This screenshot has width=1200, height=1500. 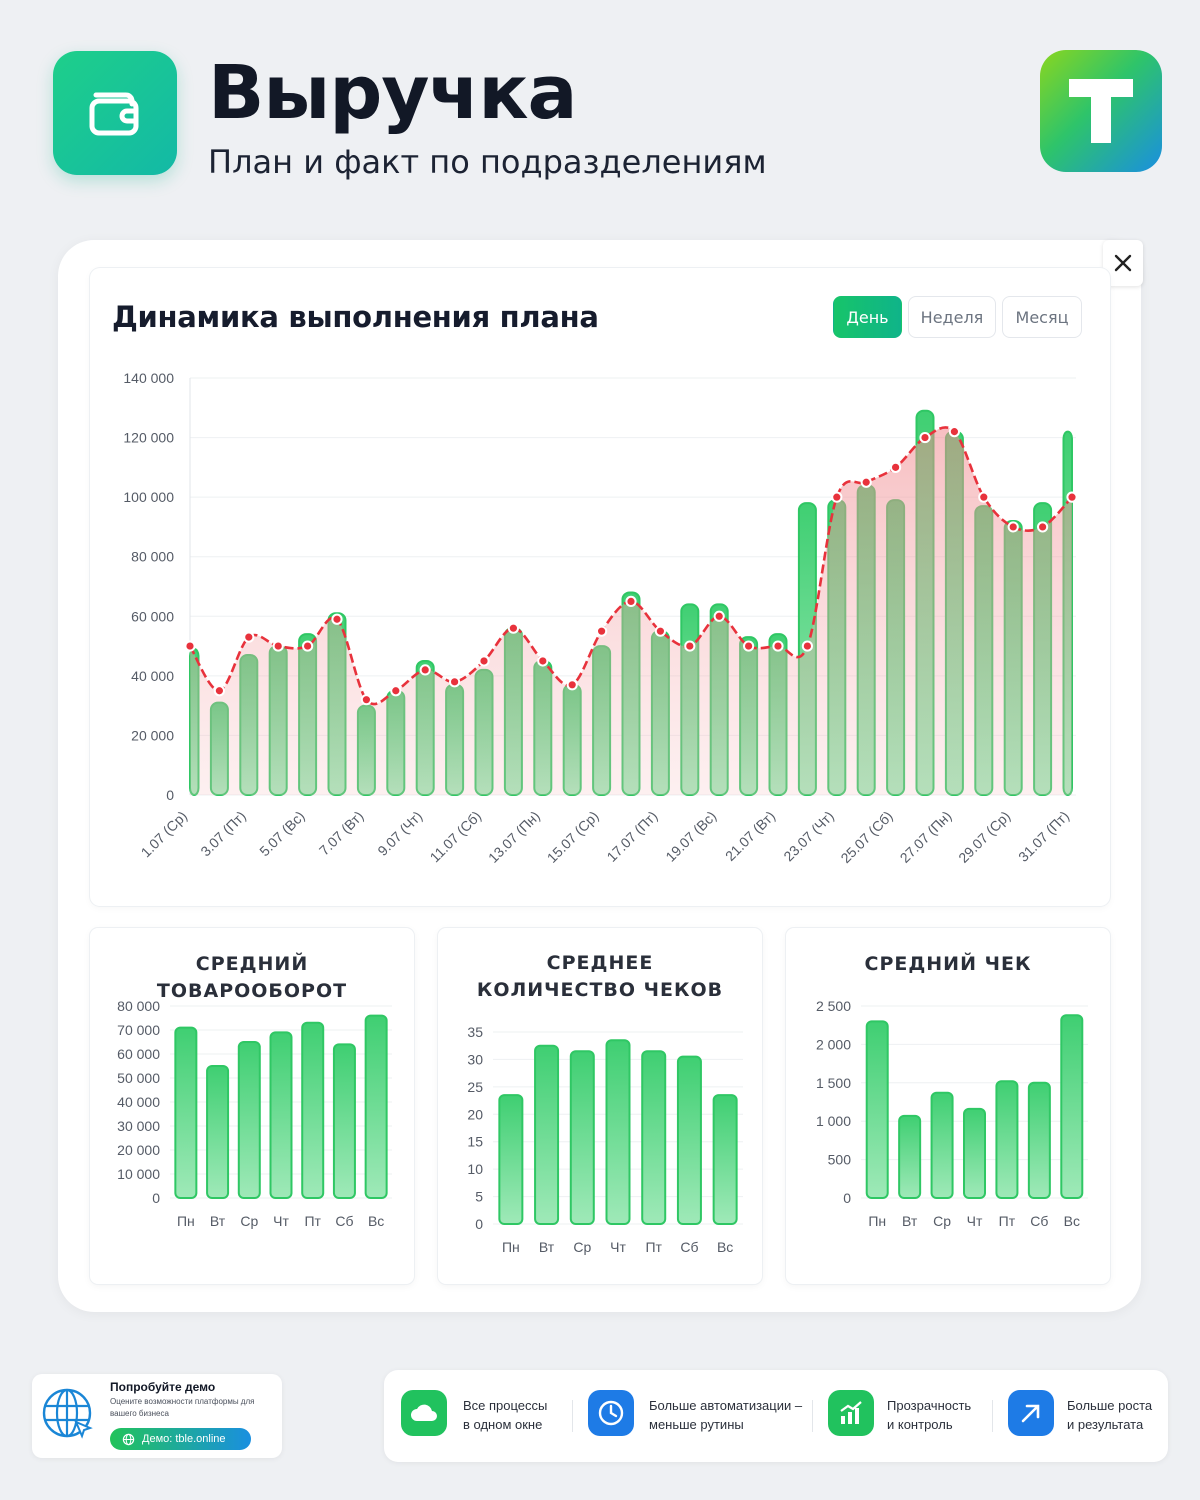 What do you see at coordinates (926, 837) in the screenshot?
I see `x-tick-label: 27.07 (Пн)` at bounding box center [926, 837].